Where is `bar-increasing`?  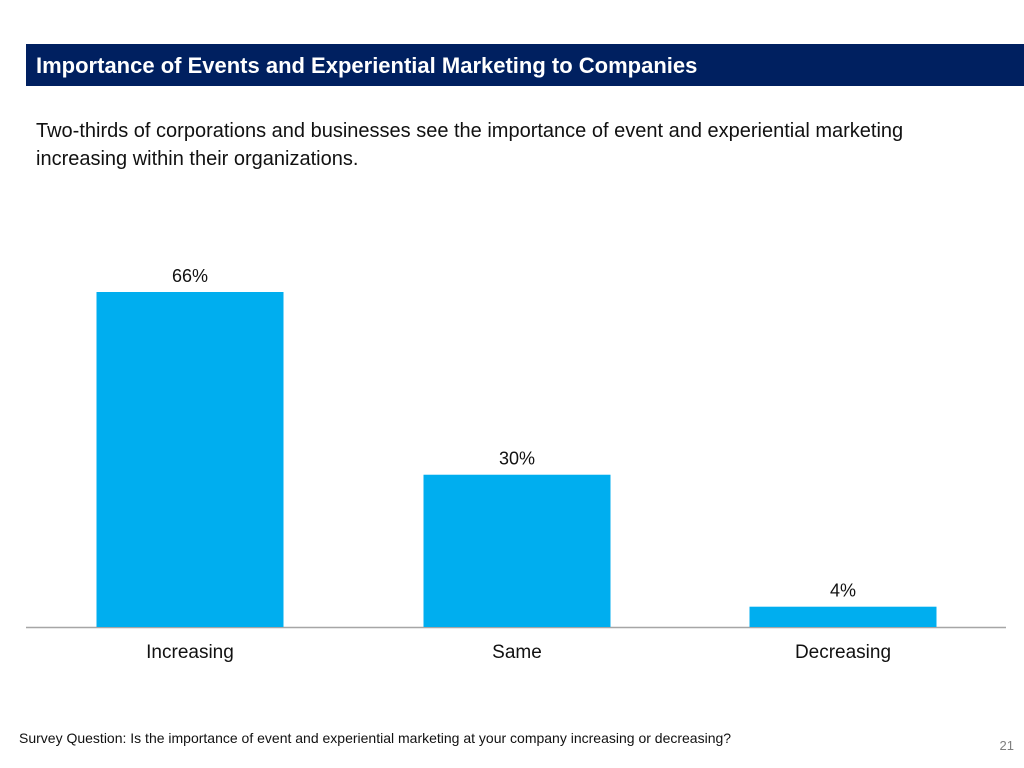 bar-increasing is located at coordinates (190, 459).